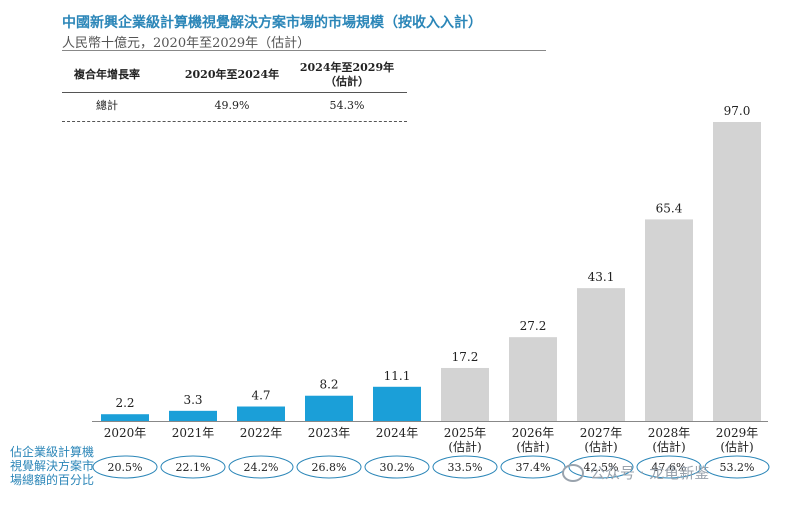  Describe the element at coordinates (397, 376) in the screenshot. I see `value-label-4: 11.1` at that location.